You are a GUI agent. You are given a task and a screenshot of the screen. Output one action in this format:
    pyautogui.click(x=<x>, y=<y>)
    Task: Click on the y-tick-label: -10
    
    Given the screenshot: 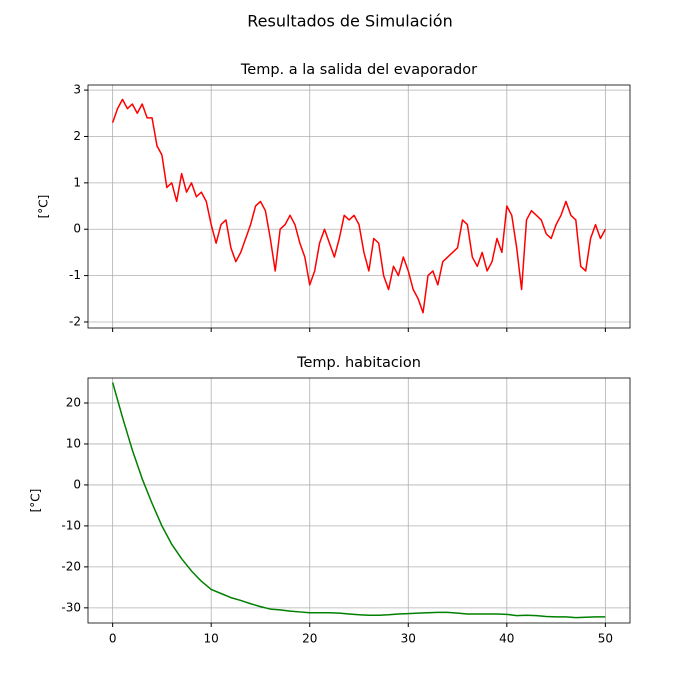 What is the action you would take?
    pyautogui.click(x=71, y=525)
    